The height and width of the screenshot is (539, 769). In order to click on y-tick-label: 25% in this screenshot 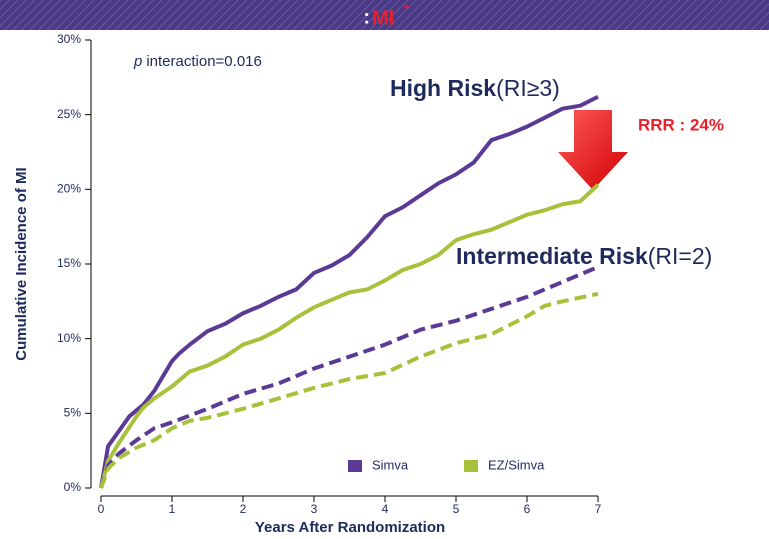, I will do `click(69, 114)`.